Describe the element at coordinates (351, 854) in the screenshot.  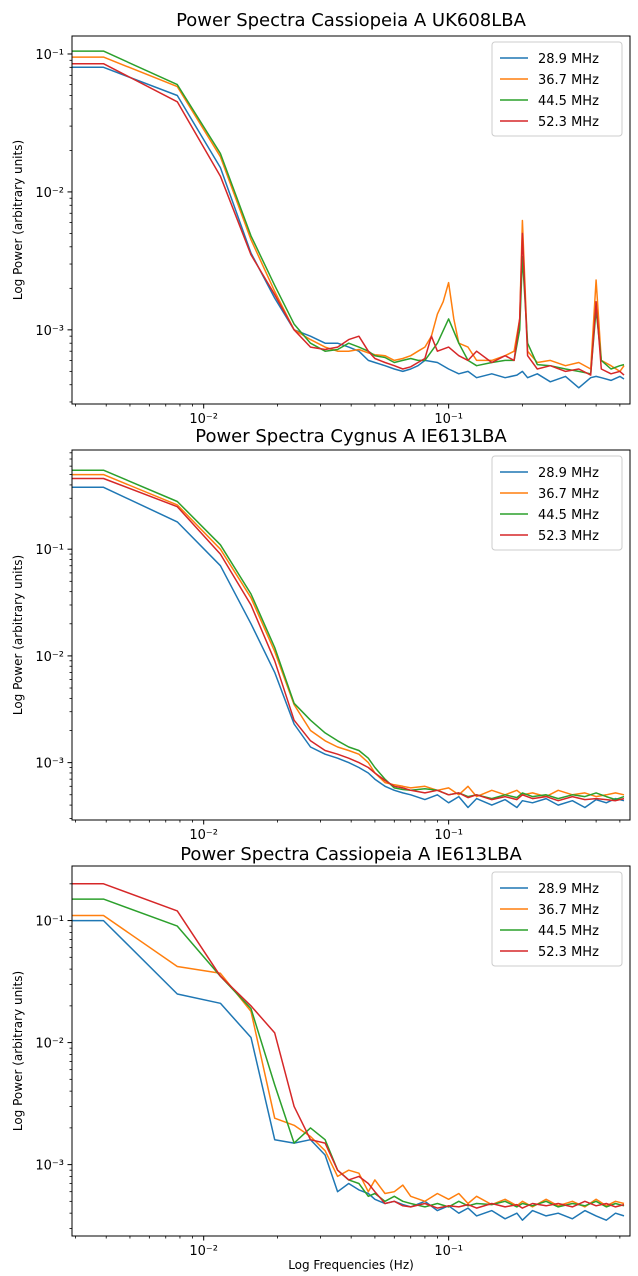
I see `chart-title: Power Spectra Cassiopeia A IE613LBA` at that location.